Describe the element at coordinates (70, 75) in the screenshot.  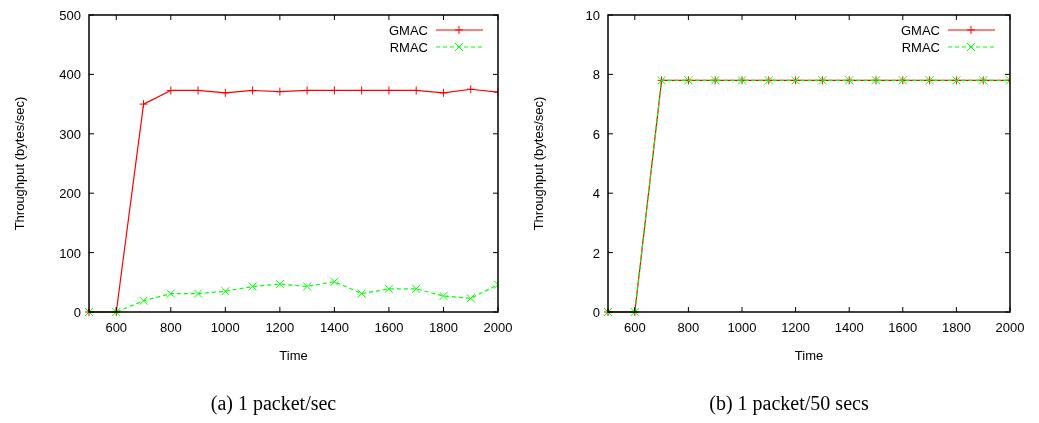
I see `y-tick-label: 400` at that location.